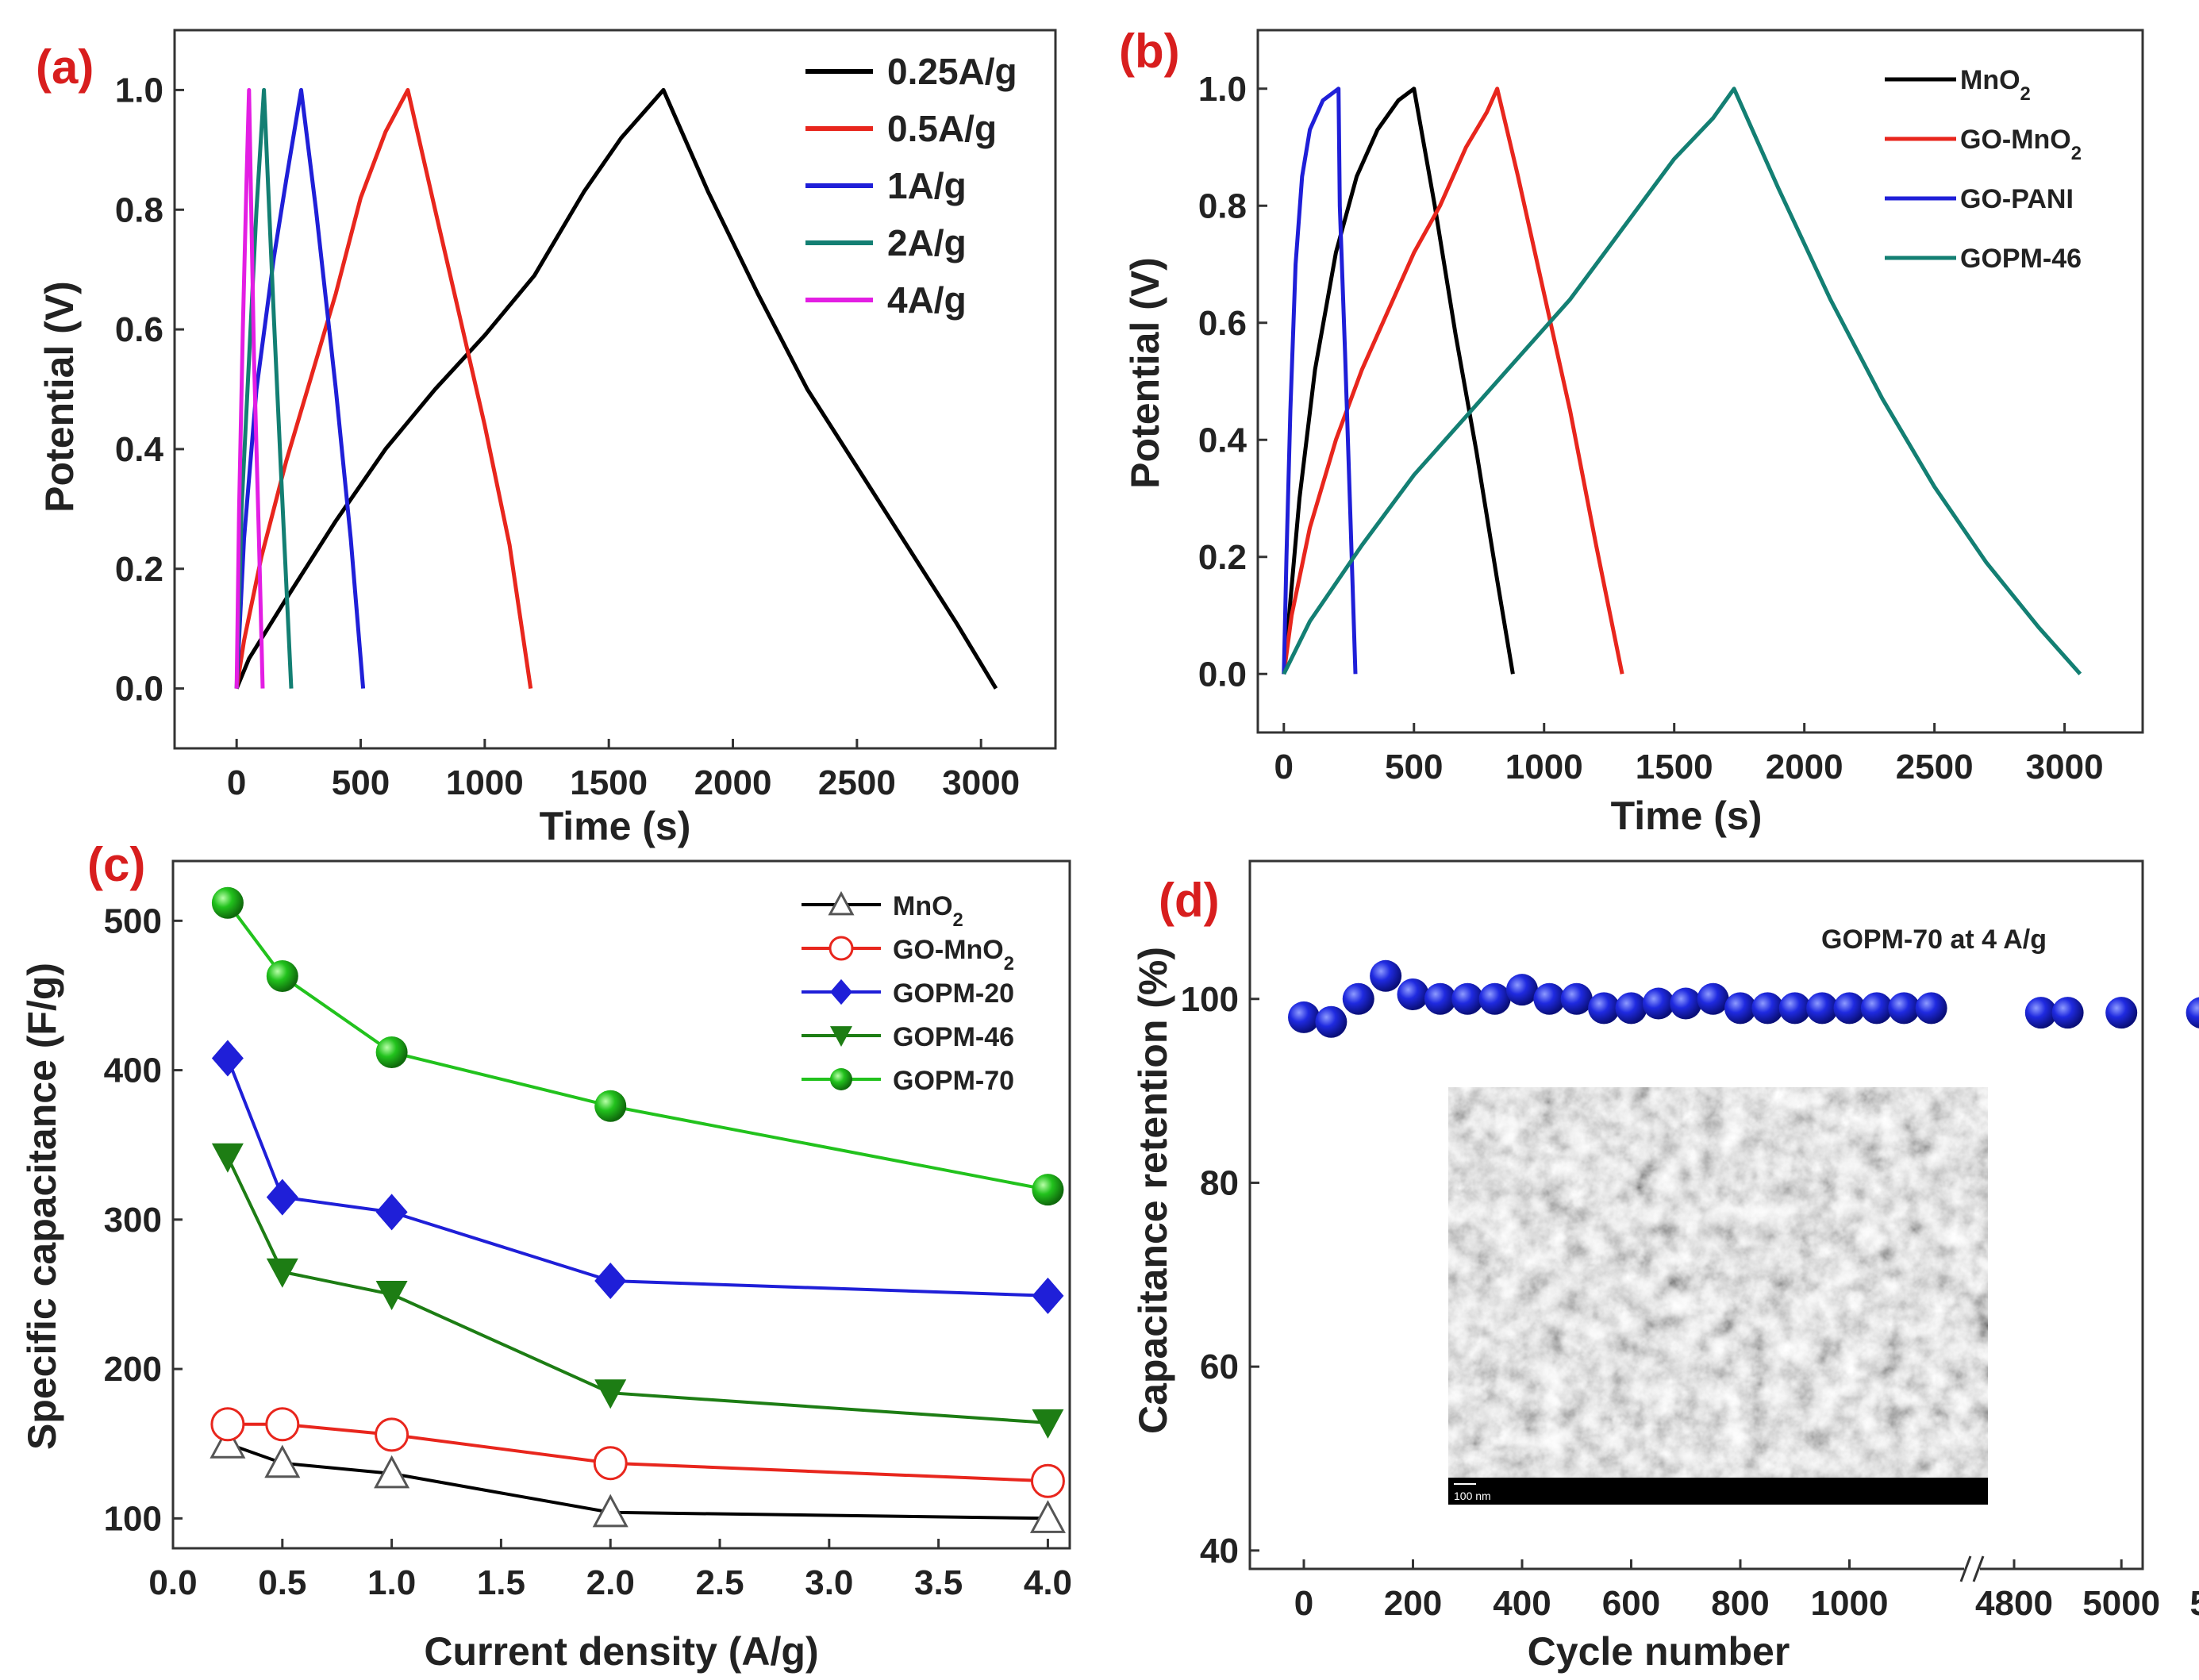 The height and width of the screenshot is (1680, 2199). Describe the element at coordinates (139, 569) in the screenshot. I see `panel-a-ytick-label: 0.2` at that location.